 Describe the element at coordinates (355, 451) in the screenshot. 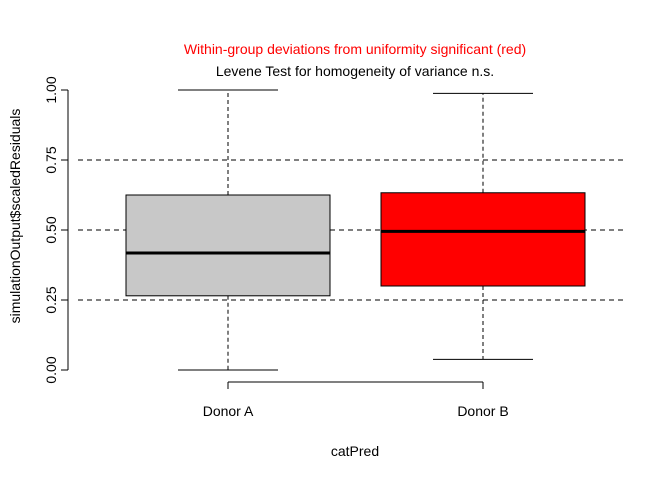

I see `x-axis-label: catPred` at that location.